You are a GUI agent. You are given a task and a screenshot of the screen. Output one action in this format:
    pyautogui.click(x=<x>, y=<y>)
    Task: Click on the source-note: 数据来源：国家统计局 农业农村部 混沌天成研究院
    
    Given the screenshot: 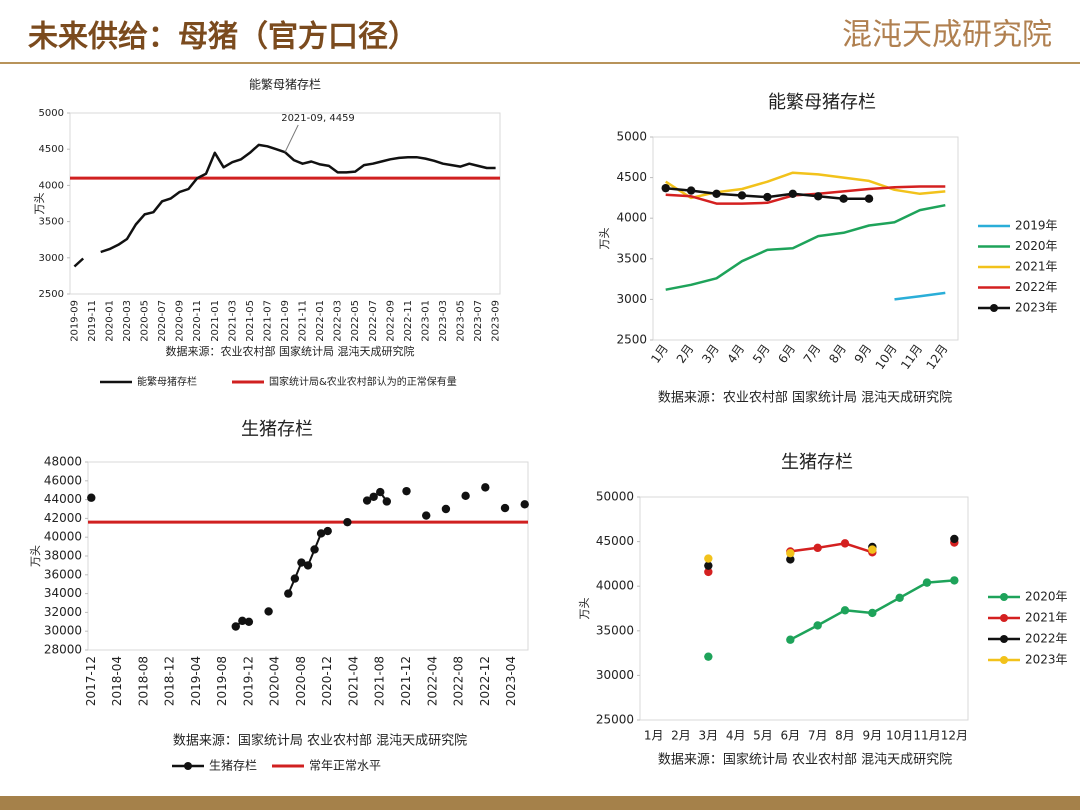 What is the action you would take?
    pyautogui.click(x=805, y=760)
    